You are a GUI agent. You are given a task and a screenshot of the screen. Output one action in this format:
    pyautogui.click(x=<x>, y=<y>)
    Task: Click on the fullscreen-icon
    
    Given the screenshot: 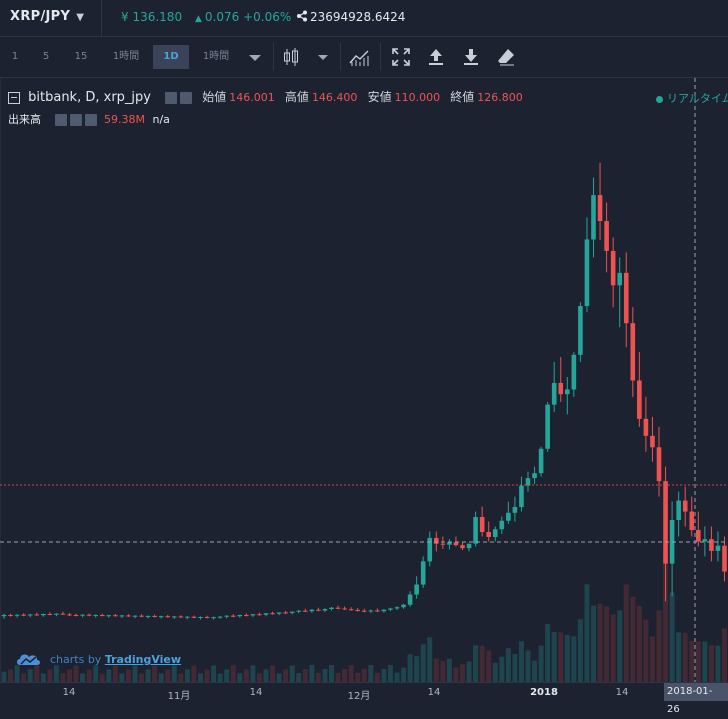 What is the action you would take?
    pyautogui.click(x=401, y=57)
    